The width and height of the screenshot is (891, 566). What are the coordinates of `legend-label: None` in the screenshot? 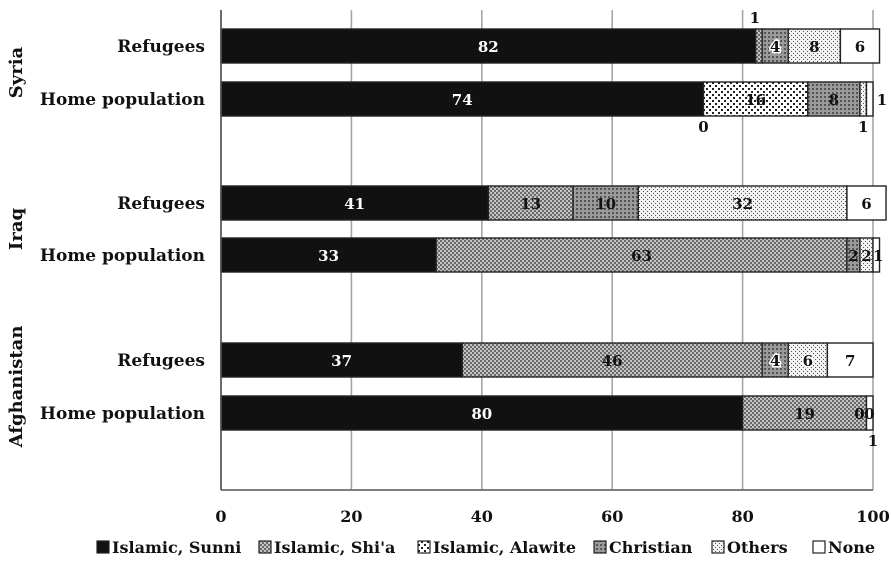 It's located at (851, 547).